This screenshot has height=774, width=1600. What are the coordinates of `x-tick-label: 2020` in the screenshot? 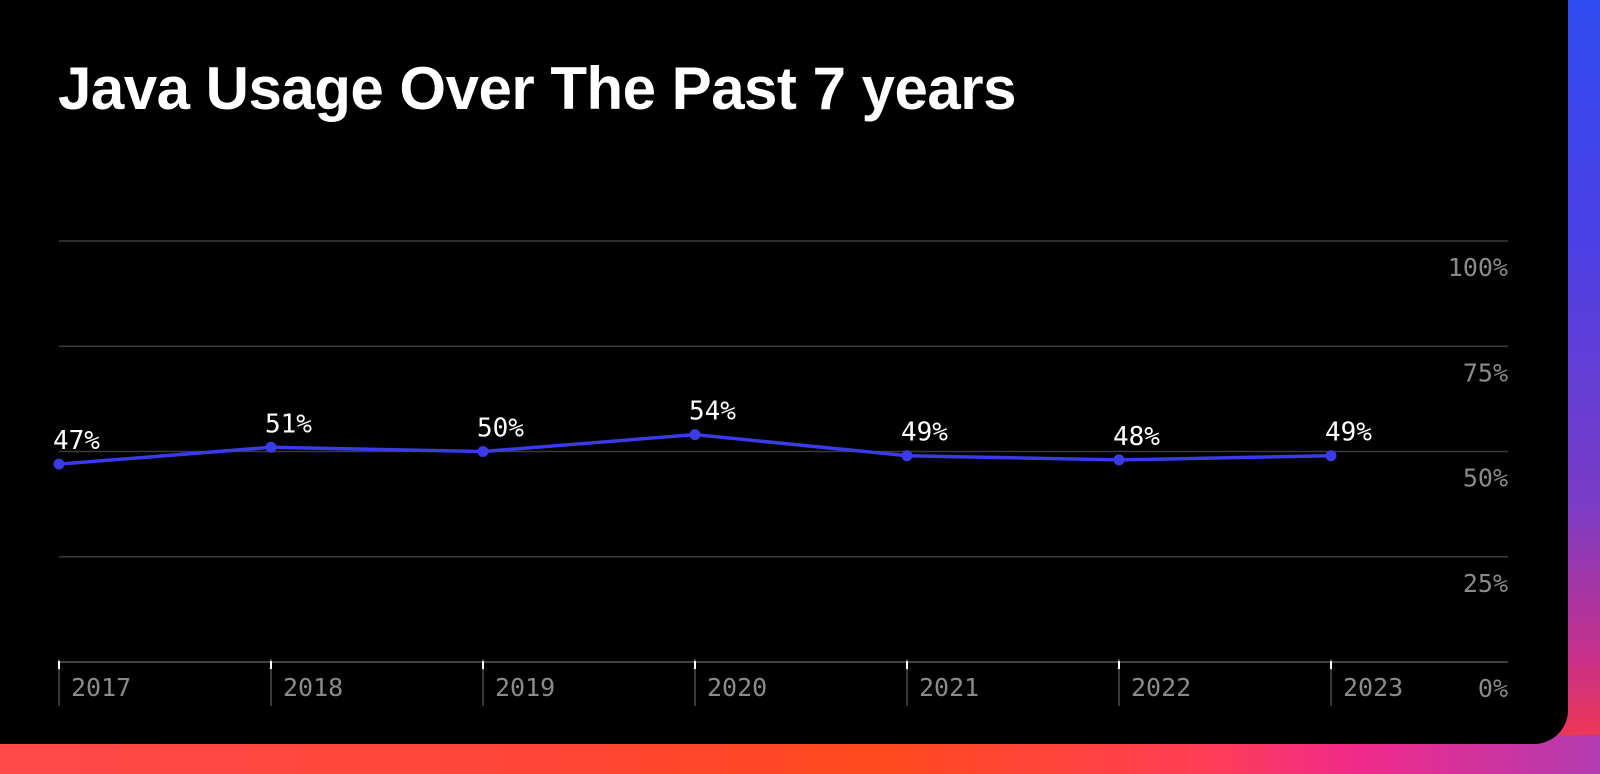 It's located at (737, 687).